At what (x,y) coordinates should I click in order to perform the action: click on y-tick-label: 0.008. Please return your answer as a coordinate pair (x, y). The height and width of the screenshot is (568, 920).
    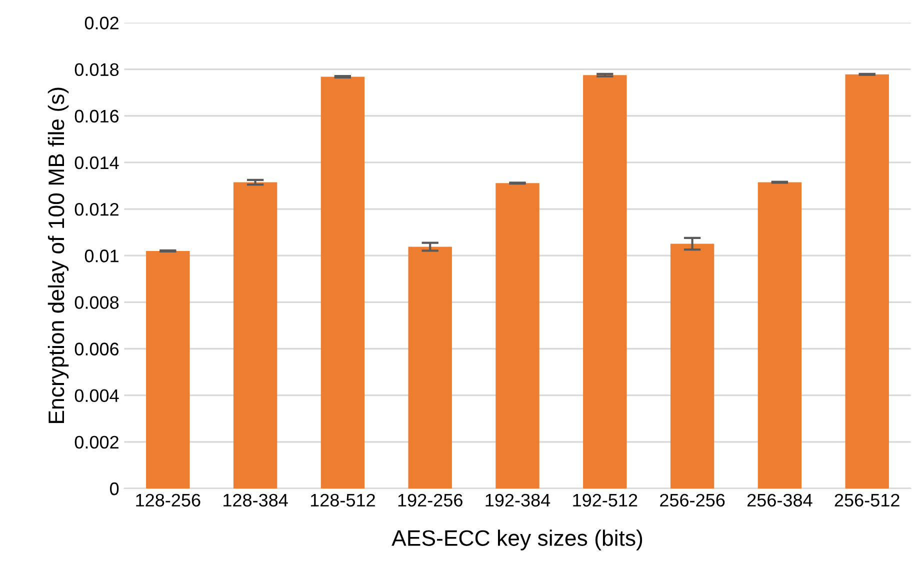
    Looking at the image, I should click on (96, 302).